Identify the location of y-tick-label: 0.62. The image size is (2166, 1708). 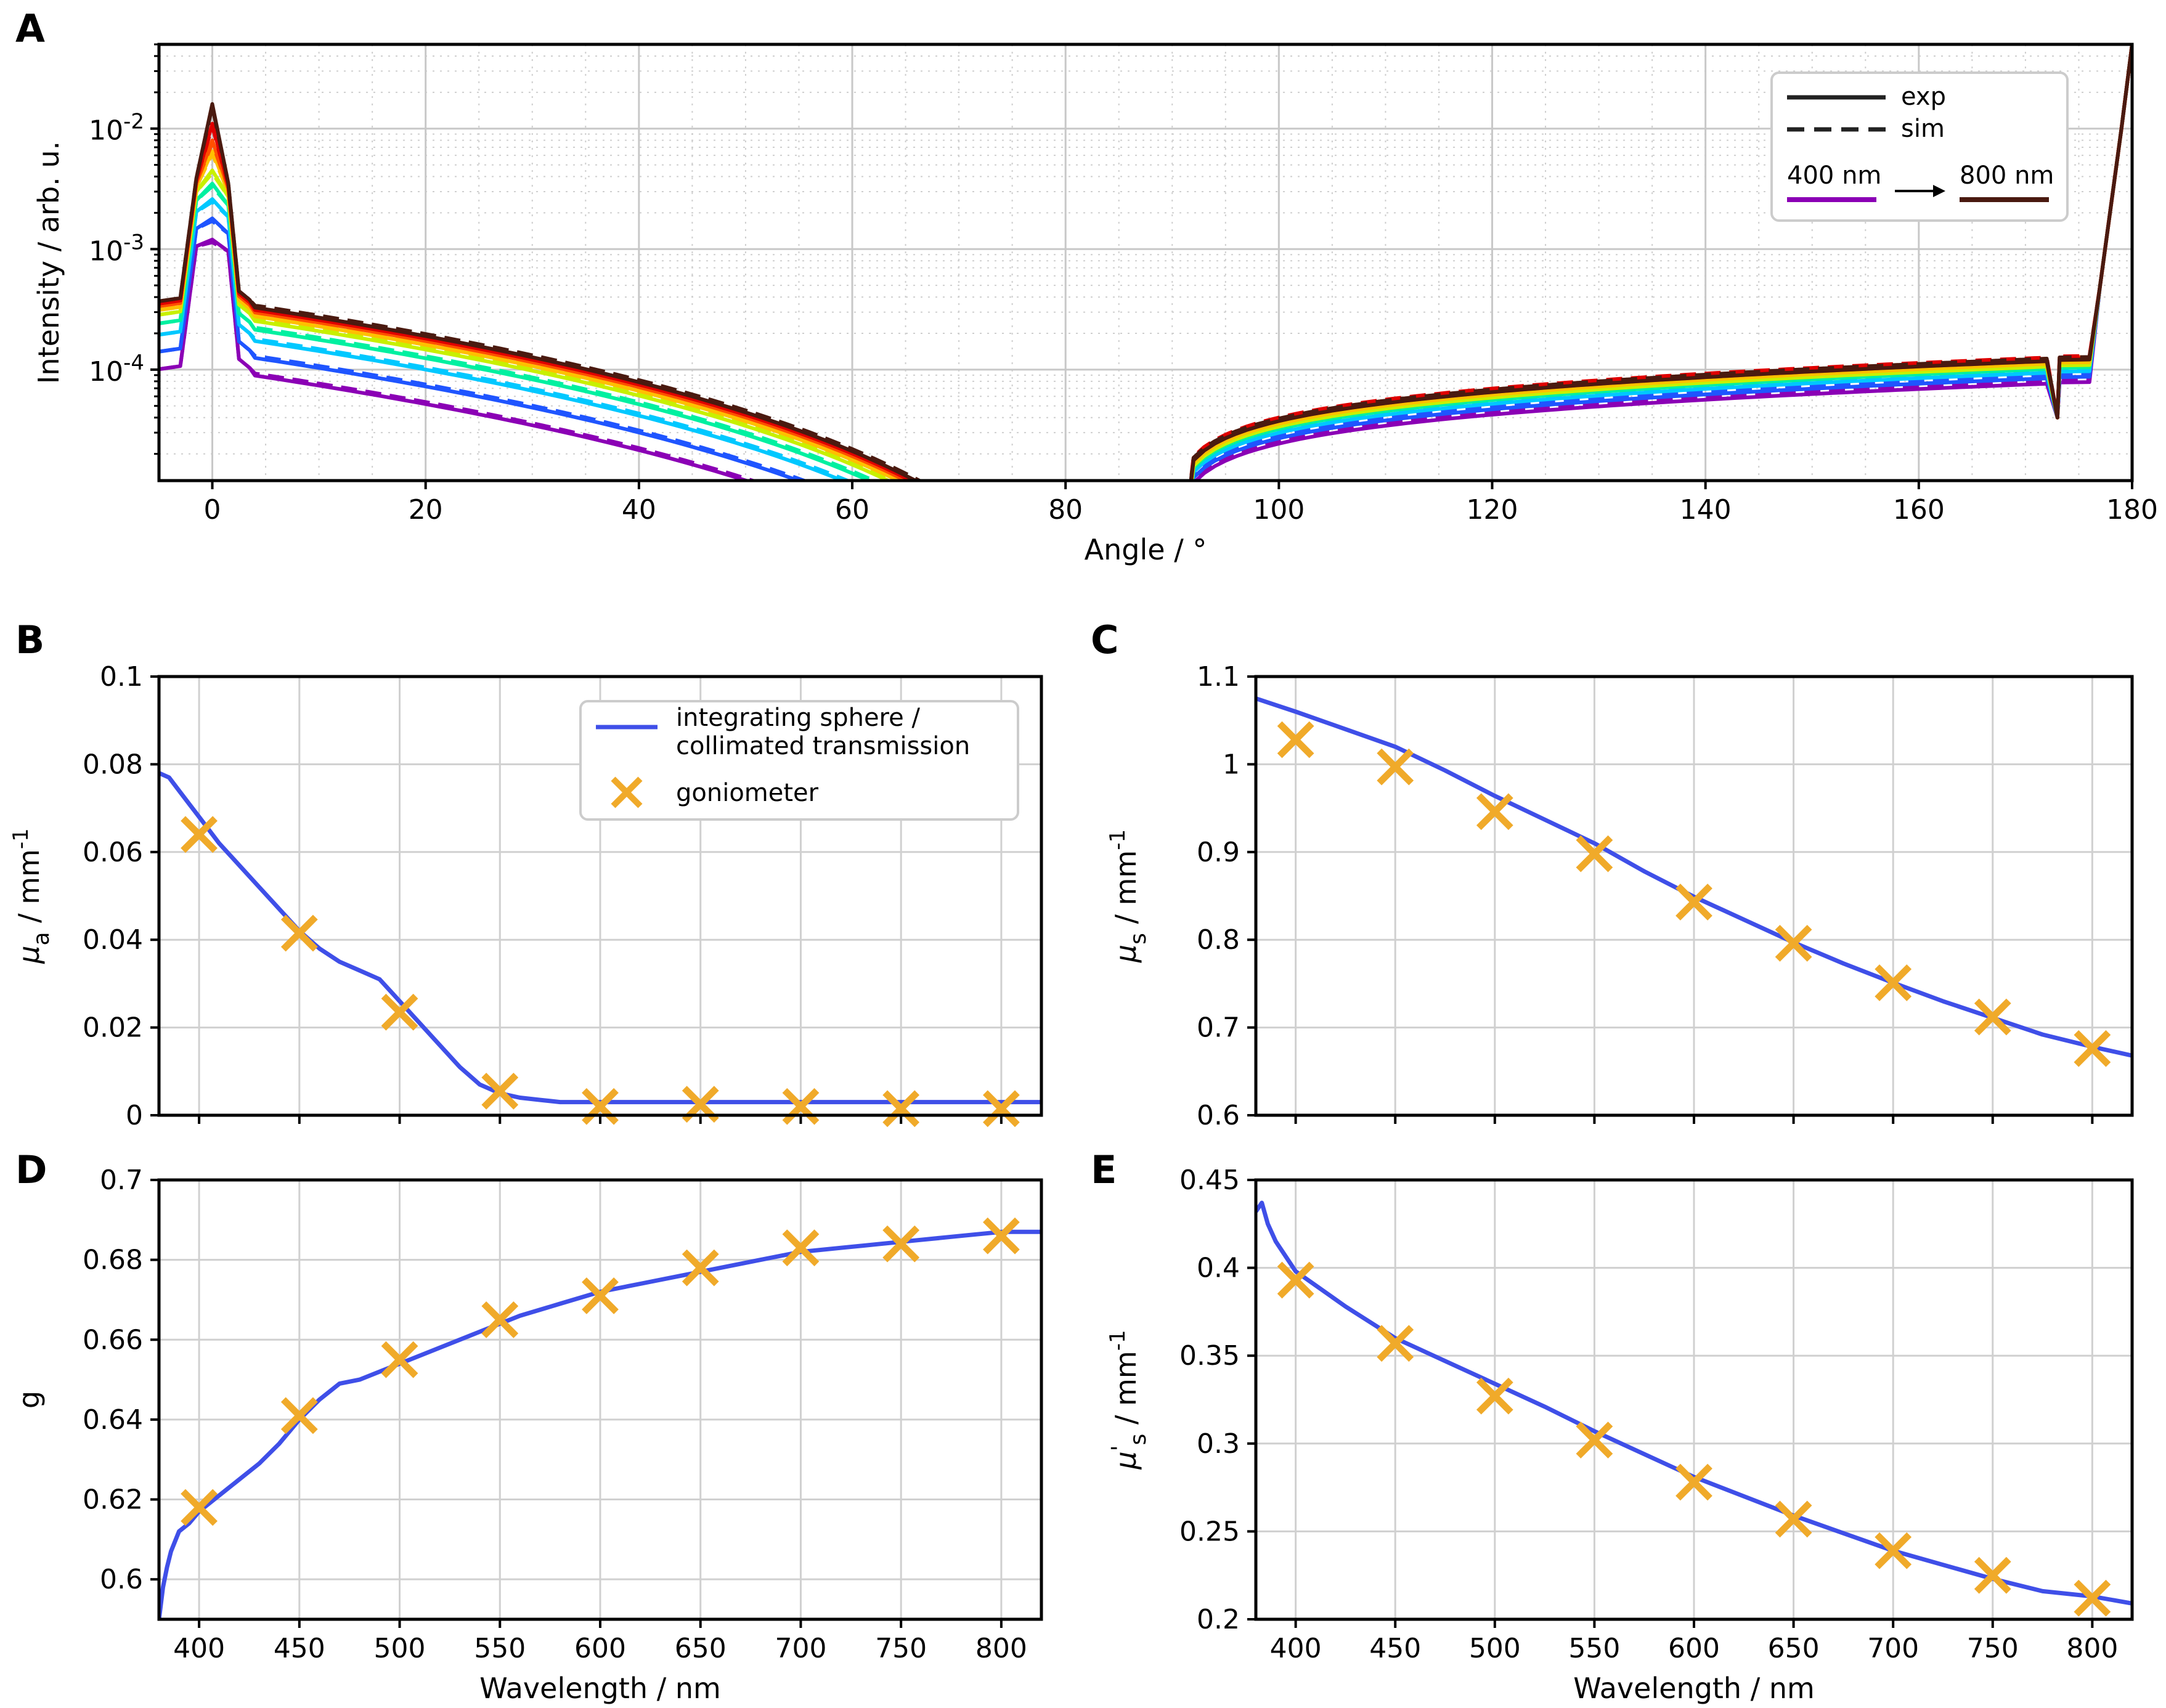
(113, 1500).